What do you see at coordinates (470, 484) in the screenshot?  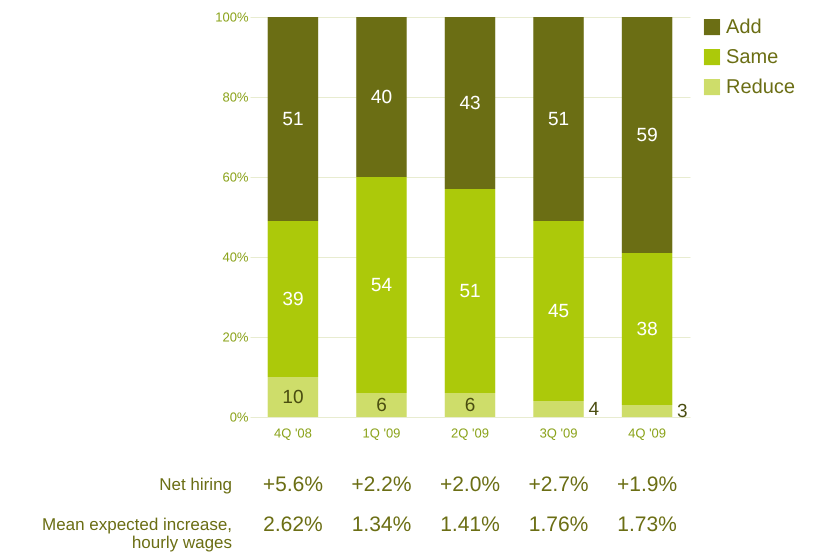 I see `text: +2.0%` at bounding box center [470, 484].